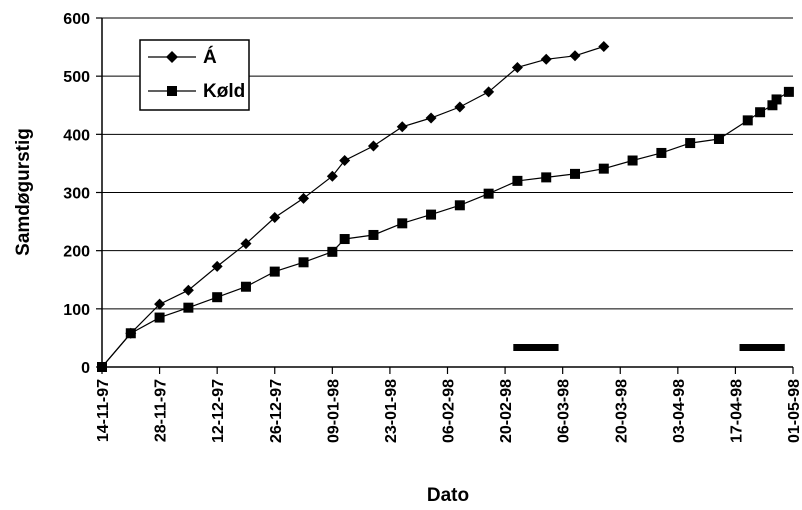  What do you see at coordinates (679, 411) in the screenshot?
I see `x-tick-label: 03-04-98` at bounding box center [679, 411].